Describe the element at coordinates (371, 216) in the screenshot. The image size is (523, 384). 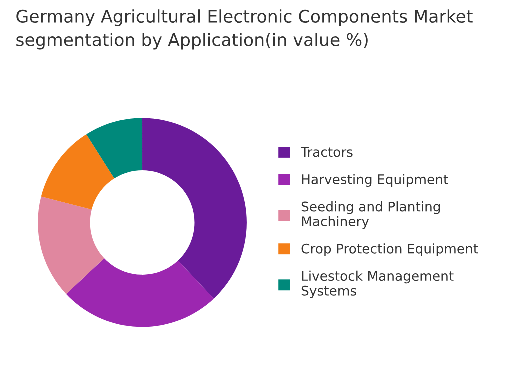
I see `legend-label: Seeding and Planting Machinery` at that location.